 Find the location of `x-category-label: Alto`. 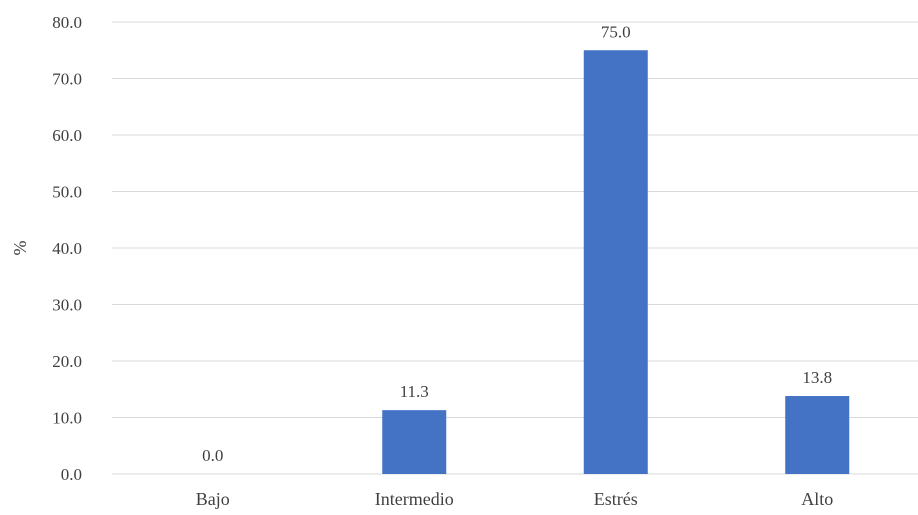

x-category-label: Alto is located at coordinates (817, 499).